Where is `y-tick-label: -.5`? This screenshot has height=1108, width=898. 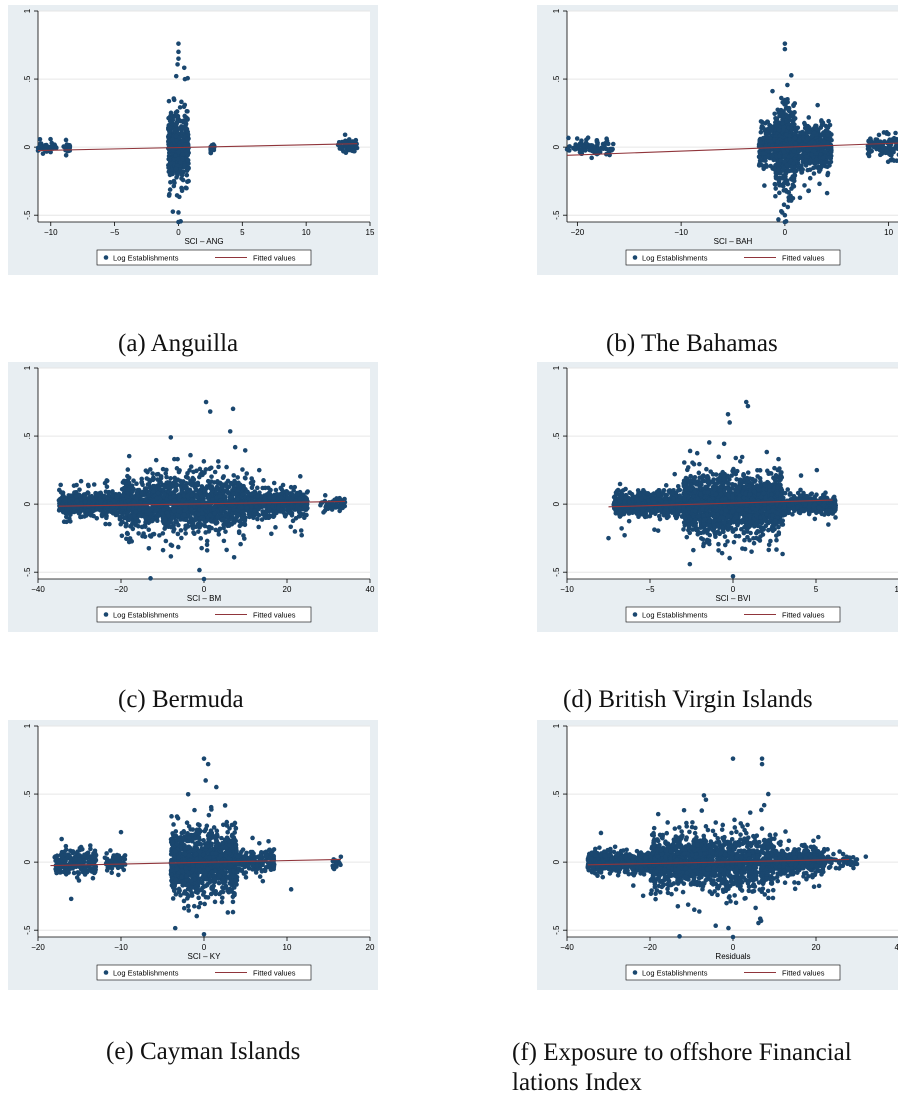 y-tick-label: -.5 is located at coordinates (556, 215).